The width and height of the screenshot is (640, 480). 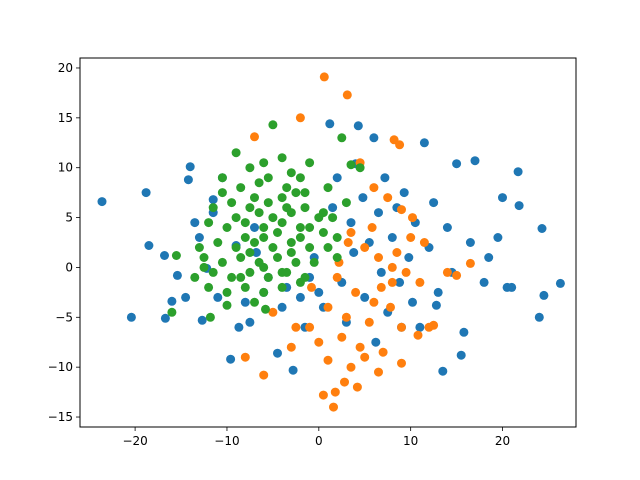 What do you see at coordinates (410, 441) in the screenshot?
I see `x-tick-label: 10` at bounding box center [410, 441].